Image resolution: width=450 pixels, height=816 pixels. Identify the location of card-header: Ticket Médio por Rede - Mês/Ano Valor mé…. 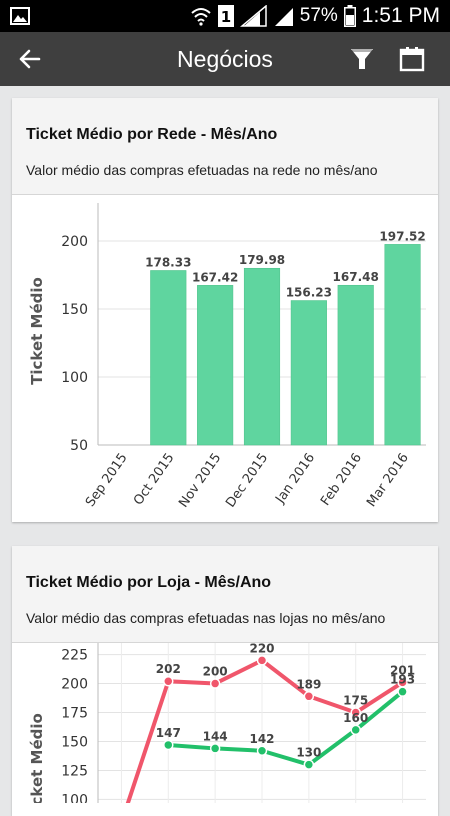
(225, 146).